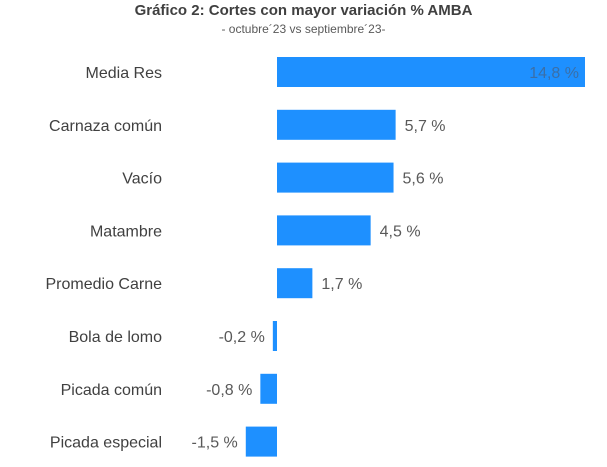  What do you see at coordinates (423, 179) in the screenshot?
I see `value-label: 5,6 %` at bounding box center [423, 179].